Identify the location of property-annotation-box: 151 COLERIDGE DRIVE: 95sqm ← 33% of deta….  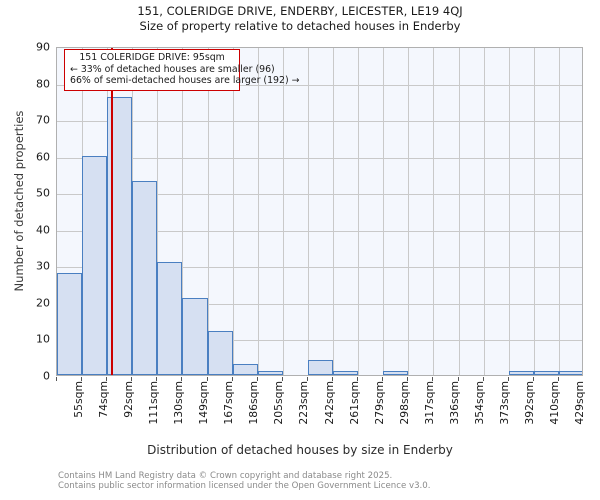
(181, 70).